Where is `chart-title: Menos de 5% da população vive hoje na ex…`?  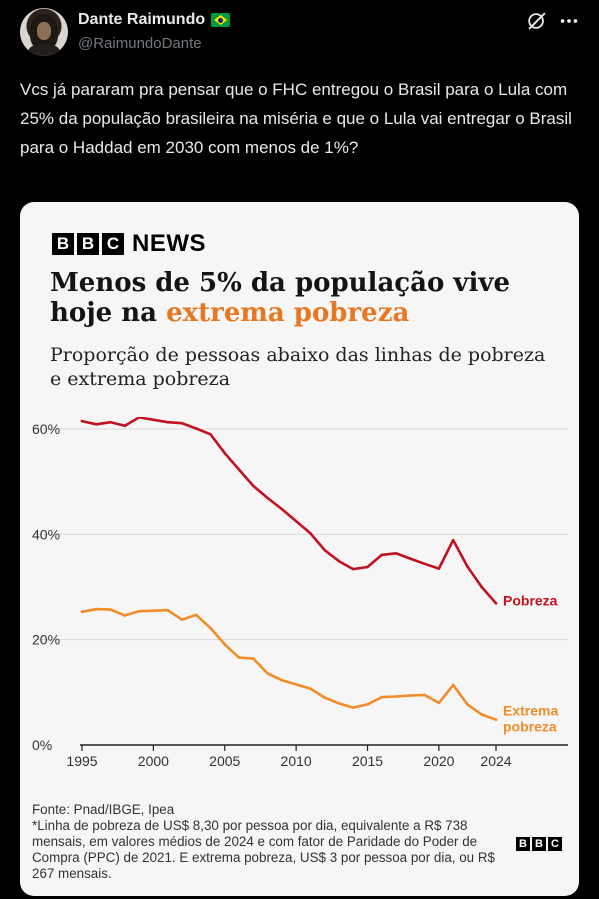
chart-title: Menos de 5% da população vive hoje na ex… is located at coordinates (300, 298).